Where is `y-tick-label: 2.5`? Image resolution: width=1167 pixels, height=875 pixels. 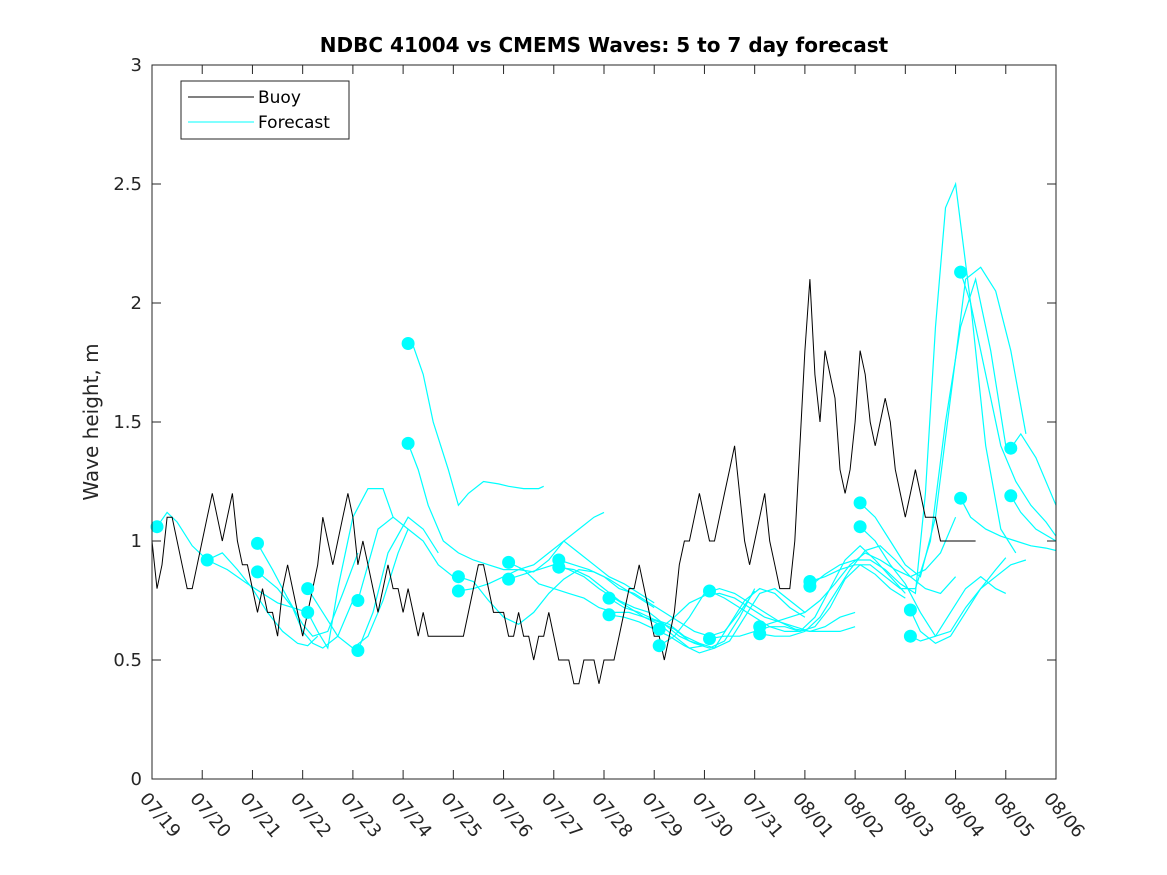
y-tick-label: 2.5 is located at coordinates (127, 184).